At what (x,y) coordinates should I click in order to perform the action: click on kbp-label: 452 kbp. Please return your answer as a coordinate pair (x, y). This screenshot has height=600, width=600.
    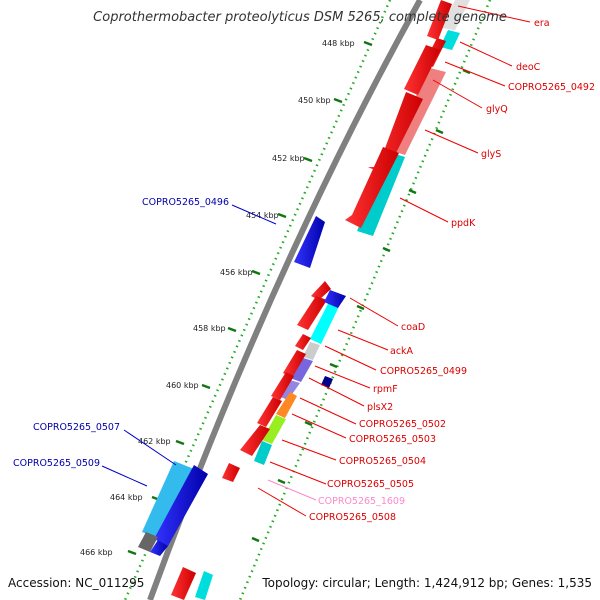
    Looking at the image, I should click on (288, 158).